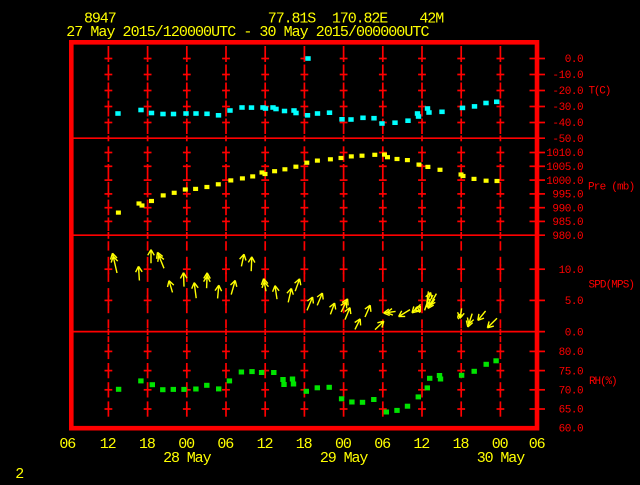  I want to click on svg-text: 1000.0, so click(564, 182).